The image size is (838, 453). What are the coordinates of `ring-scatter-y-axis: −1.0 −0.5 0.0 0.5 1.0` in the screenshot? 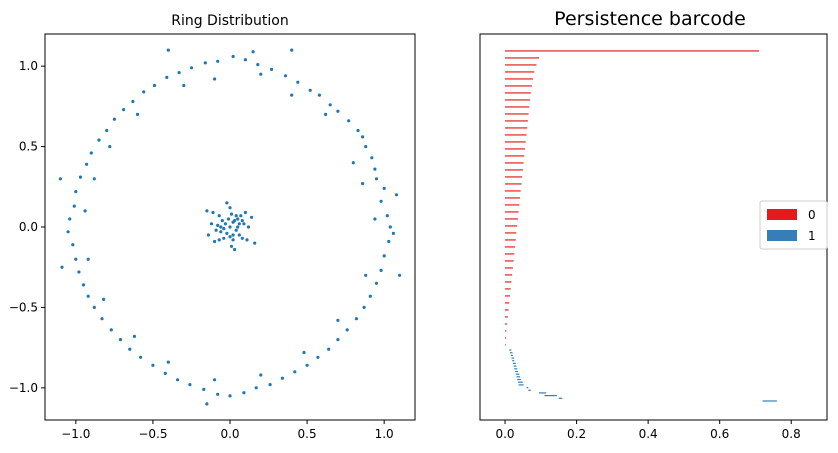 It's located at (27, 227).